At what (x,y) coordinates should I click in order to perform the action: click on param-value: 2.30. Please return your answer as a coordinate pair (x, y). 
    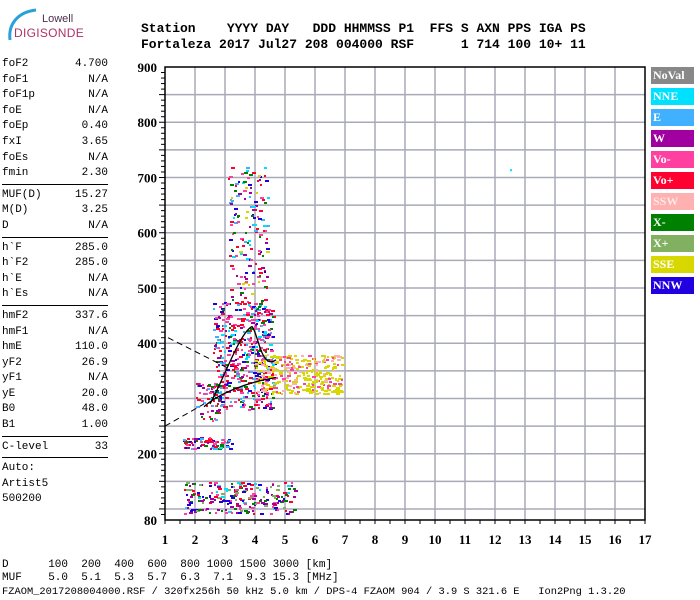
    Looking at the image, I should click on (94, 173).